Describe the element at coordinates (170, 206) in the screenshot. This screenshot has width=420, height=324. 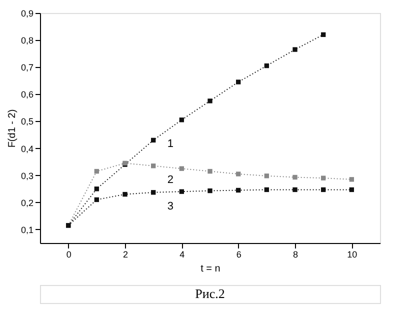
I see `series-label: 3` at that location.